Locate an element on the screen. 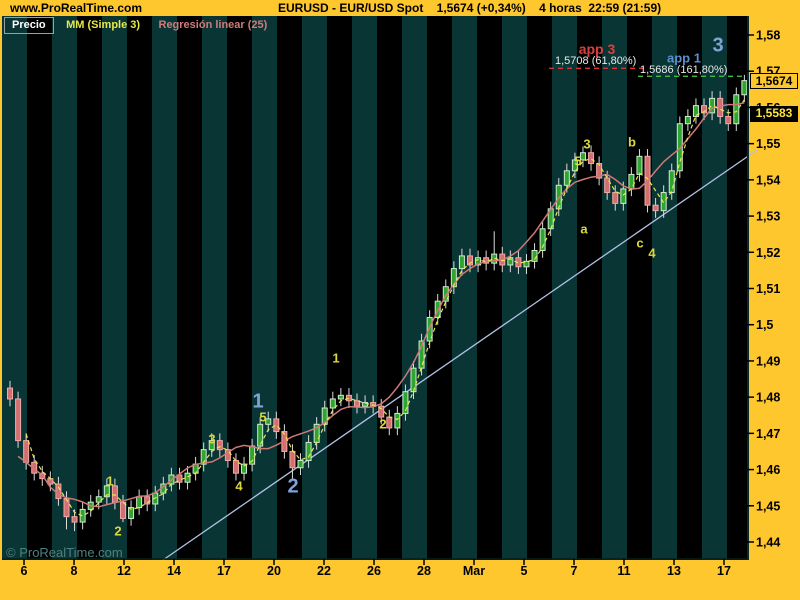 This screenshot has height=600, width=800. x-axis-label: 20 is located at coordinates (274, 571).